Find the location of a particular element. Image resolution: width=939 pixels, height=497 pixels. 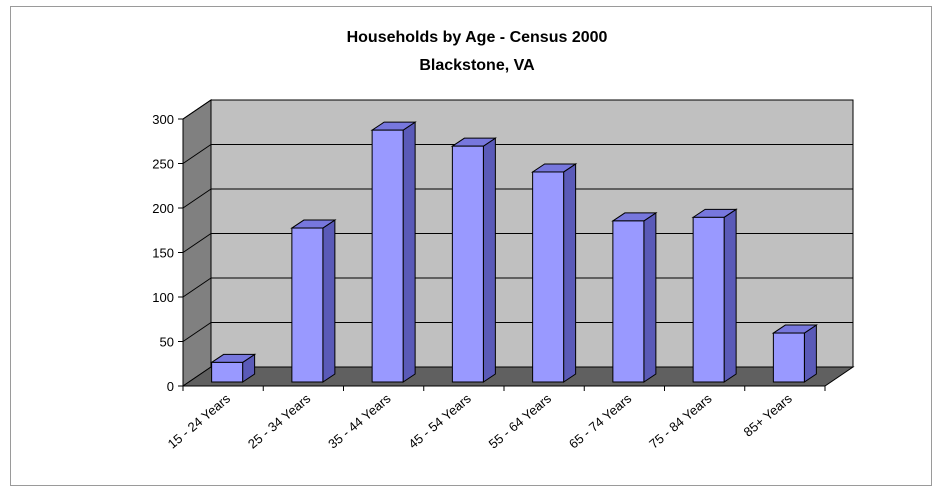

x-tick-label: 45 - 54 Years is located at coordinates (439, 420).